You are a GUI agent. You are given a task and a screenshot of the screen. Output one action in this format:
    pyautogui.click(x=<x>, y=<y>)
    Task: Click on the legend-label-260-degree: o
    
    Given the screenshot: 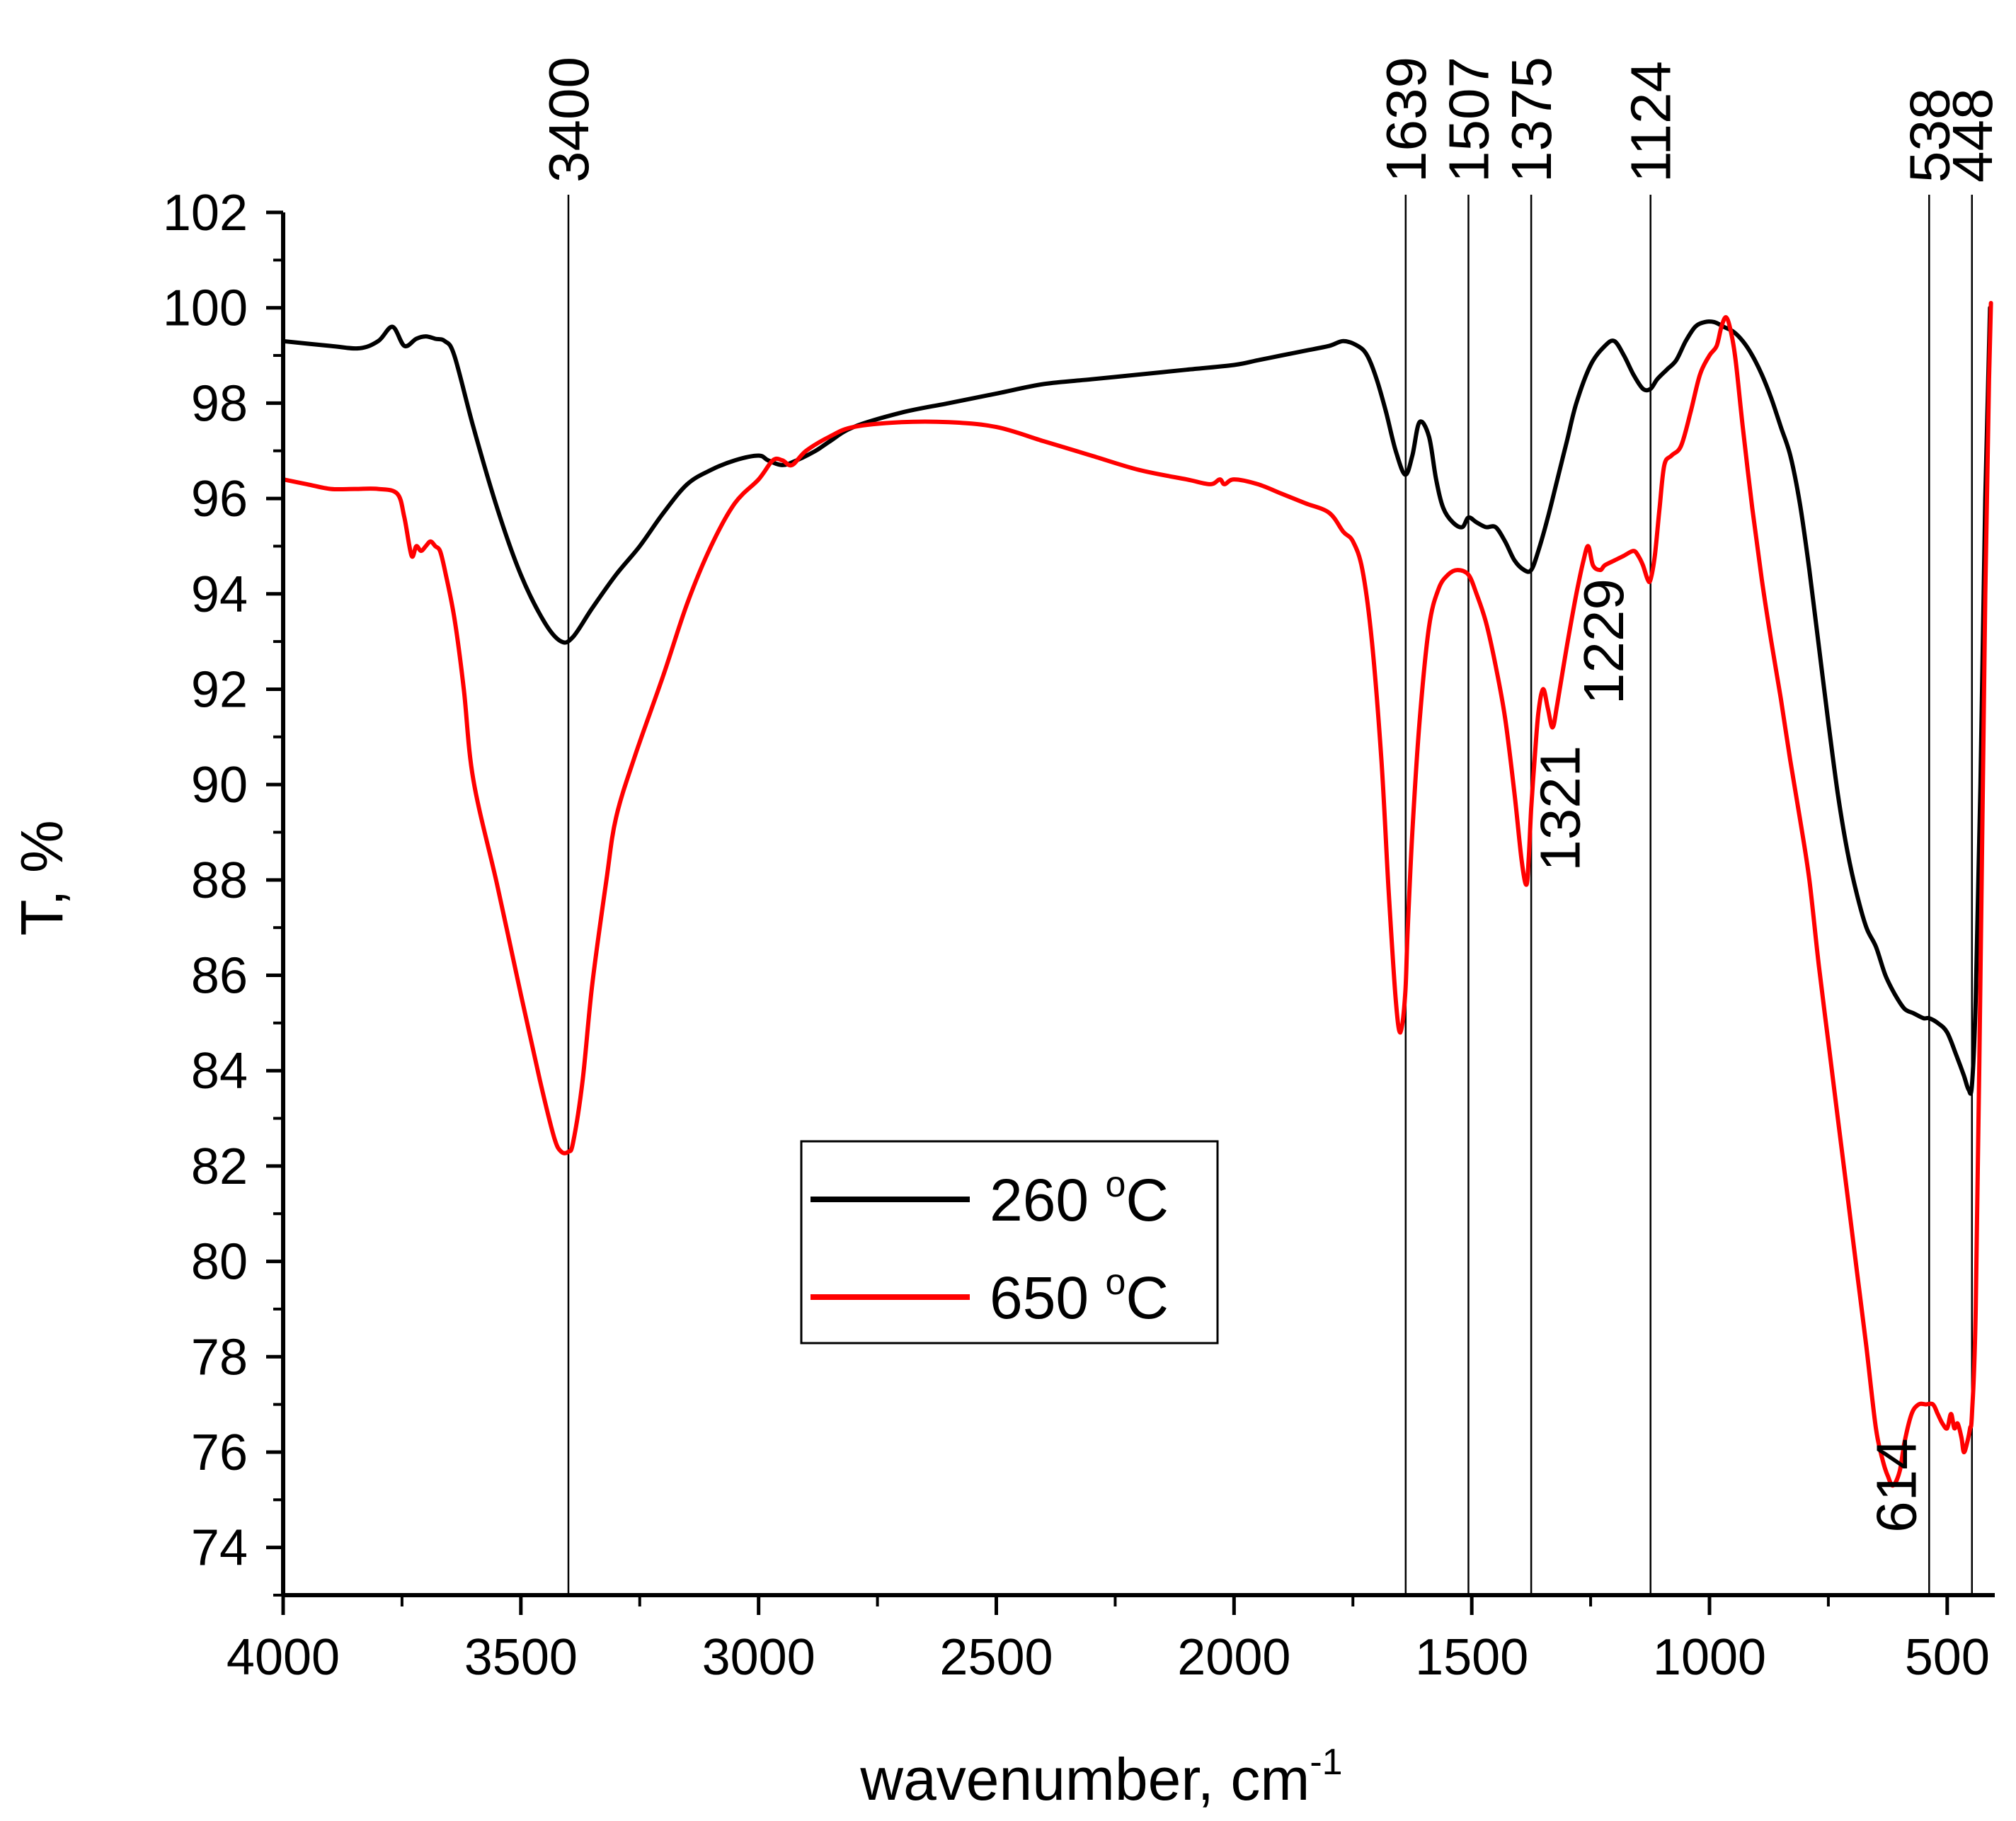 What is the action you would take?
    pyautogui.click(x=1116, y=1184)
    